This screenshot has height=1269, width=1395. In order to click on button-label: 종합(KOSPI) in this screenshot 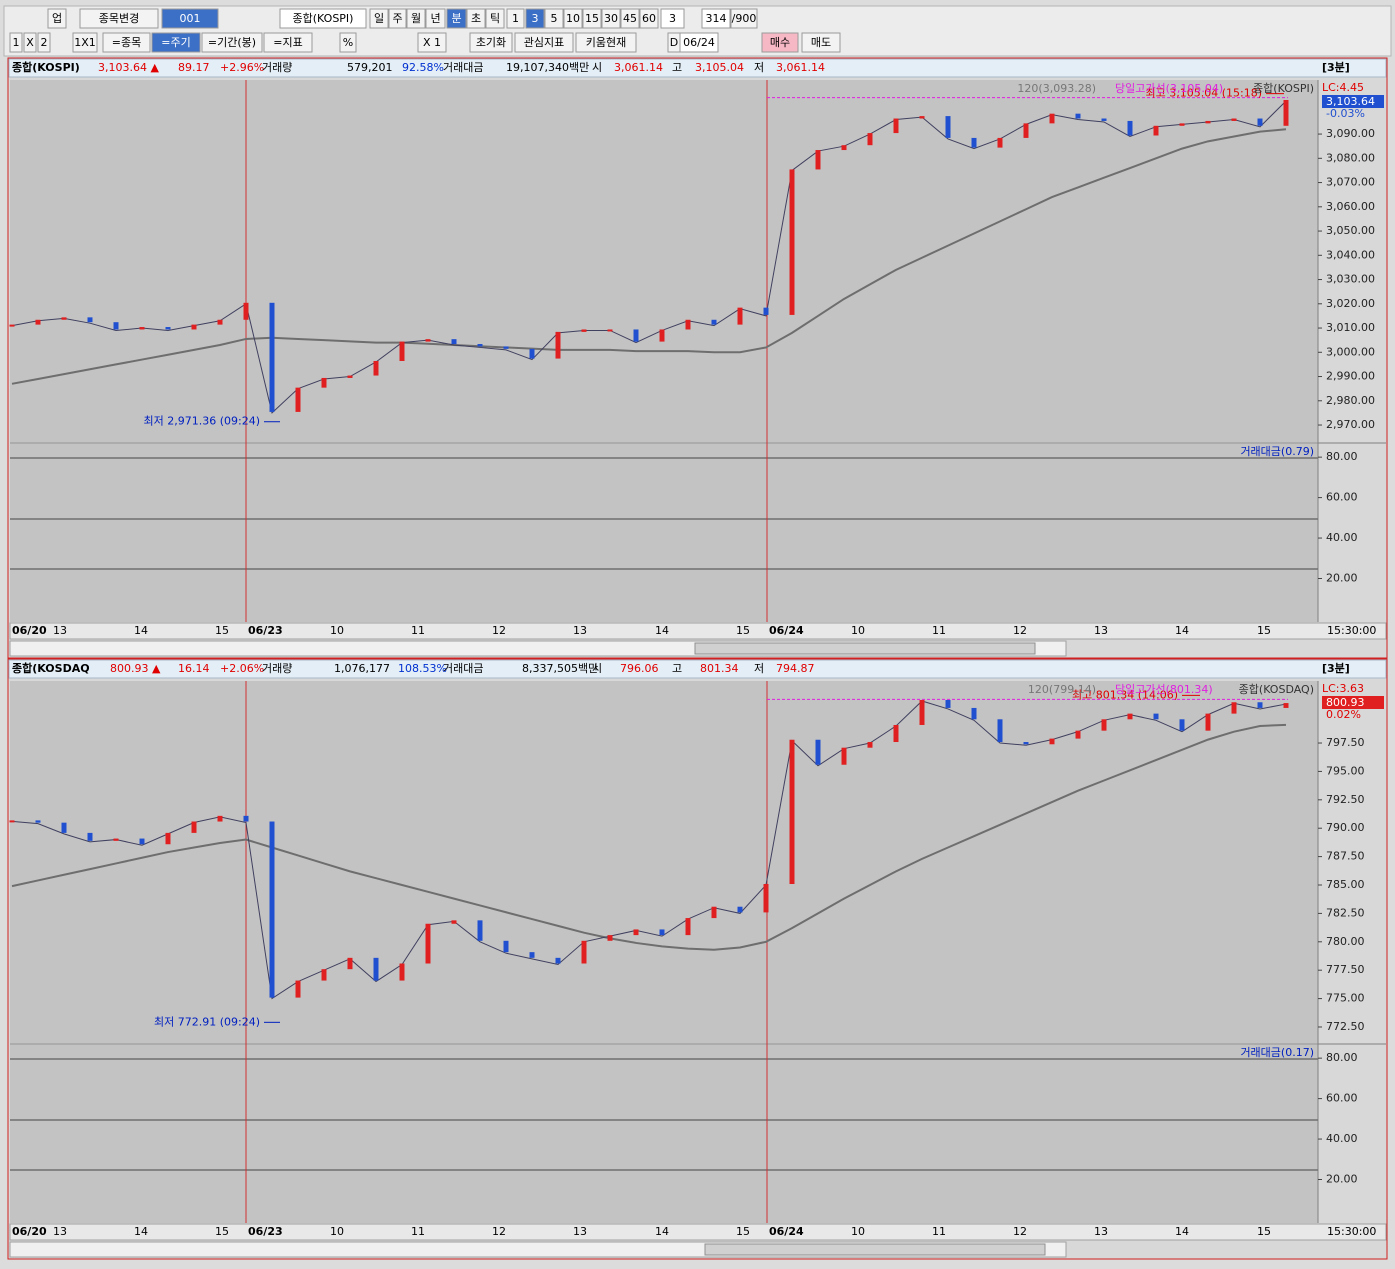, I will do `click(323, 18)`.